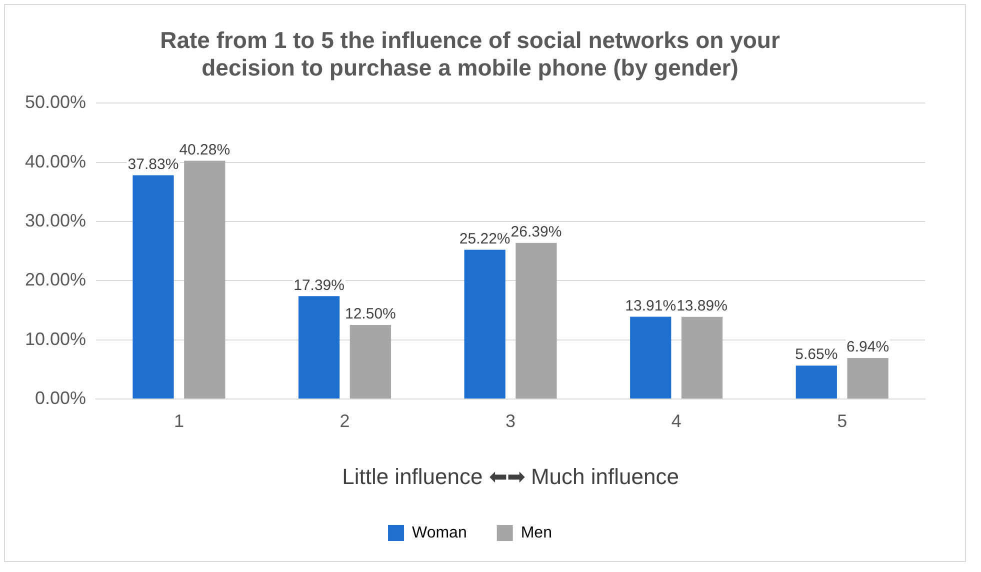  What do you see at coordinates (511, 420) in the screenshot?
I see `x-tick-label: 3` at bounding box center [511, 420].